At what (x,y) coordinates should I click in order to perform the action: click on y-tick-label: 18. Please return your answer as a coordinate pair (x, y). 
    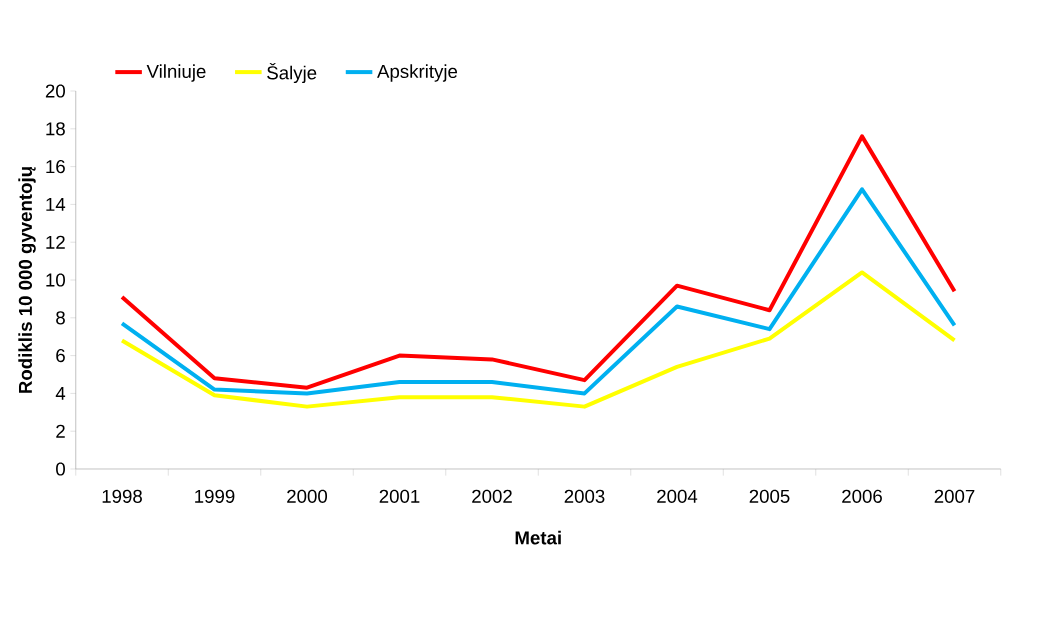
    Looking at the image, I should click on (55, 129).